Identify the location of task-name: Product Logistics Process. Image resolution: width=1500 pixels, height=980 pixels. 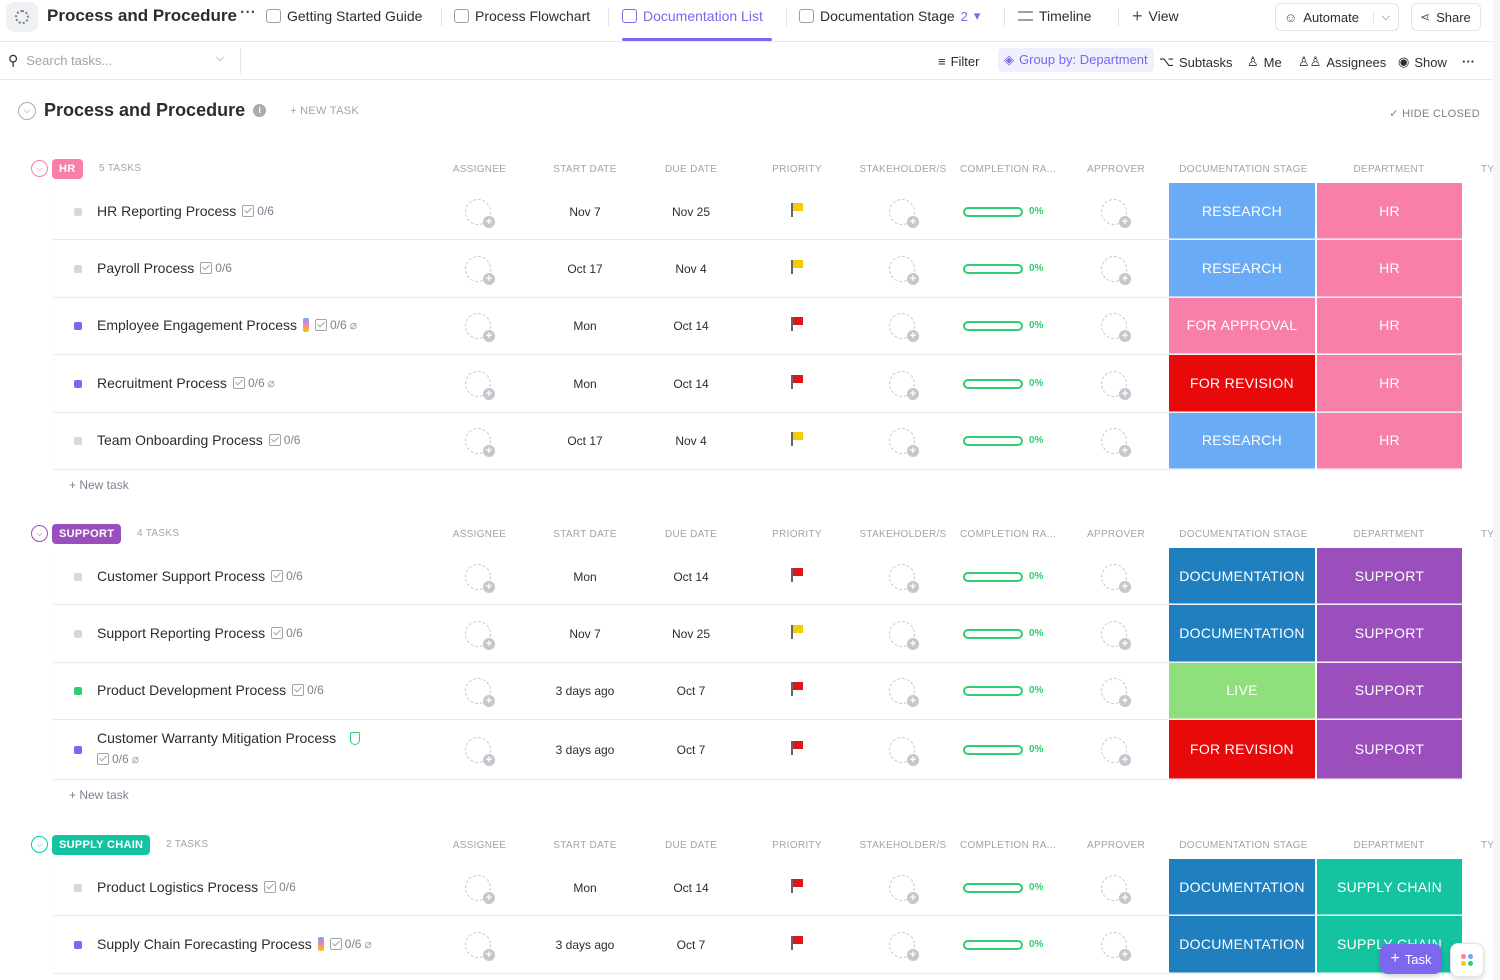
(178, 886).